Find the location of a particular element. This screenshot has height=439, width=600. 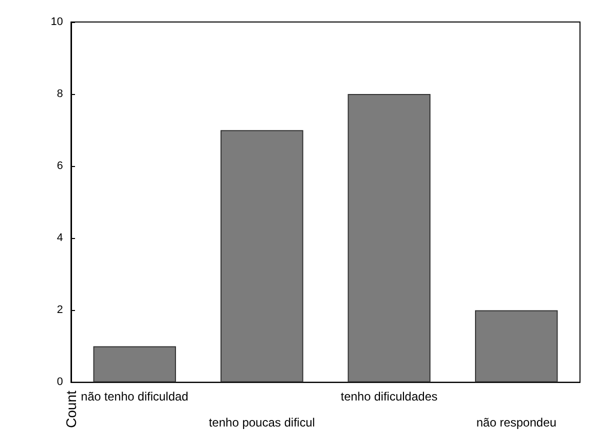

y-tick-label: 4 is located at coordinates (59, 238).